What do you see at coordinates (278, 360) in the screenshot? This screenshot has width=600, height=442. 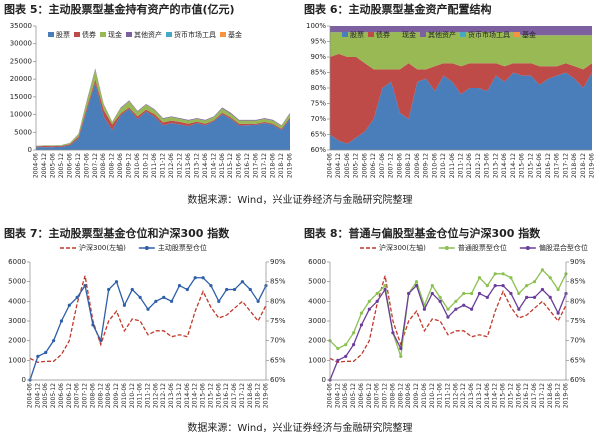 I see `y2-tick-label: 65%` at bounding box center [278, 360].